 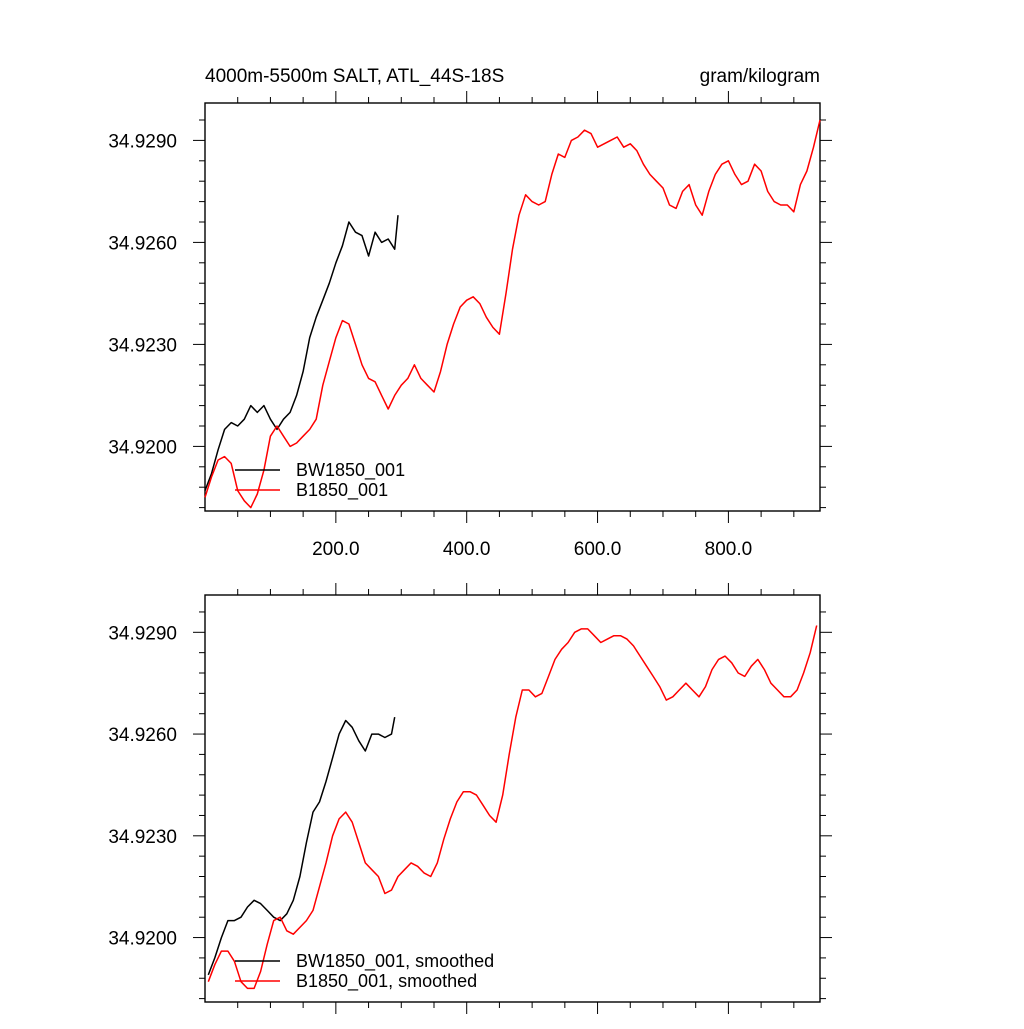 What do you see at coordinates (354, 76) in the screenshot?
I see `chart-title: 4000m-5500m SALT, ATL_44S-18S` at bounding box center [354, 76].